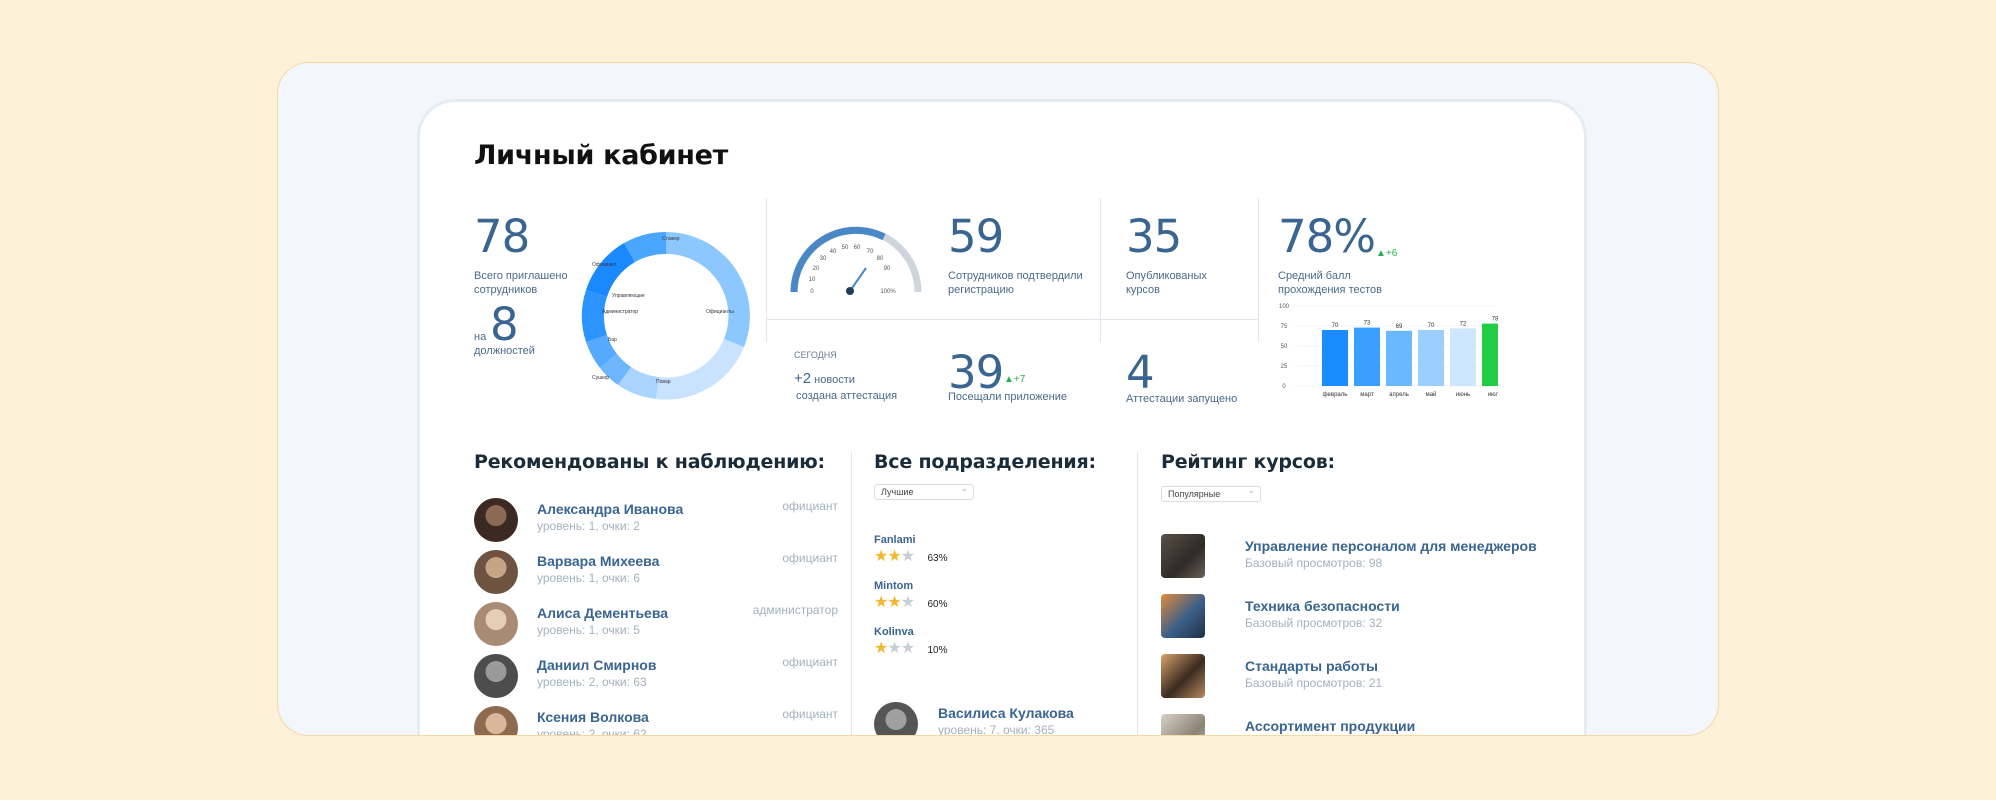 This screenshot has width=1996, height=800. What do you see at coordinates (1154, 236) in the screenshot?
I see `courses-count: 35` at bounding box center [1154, 236].